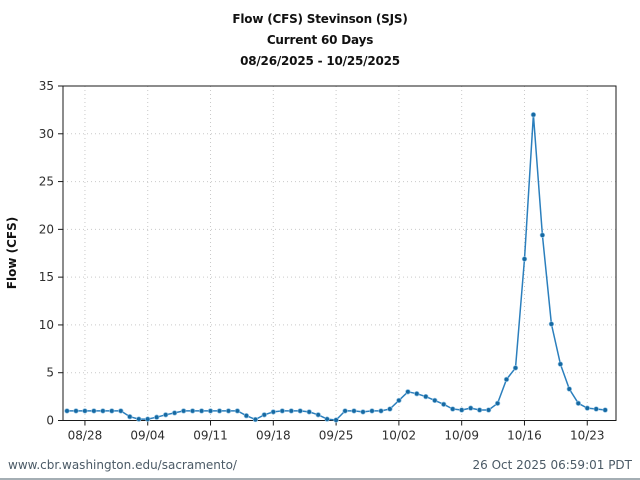  What do you see at coordinates (320, 61) in the screenshot?
I see `chart-title-line3: 08/26/2025 - 10/25/2025` at bounding box center [320, 61].